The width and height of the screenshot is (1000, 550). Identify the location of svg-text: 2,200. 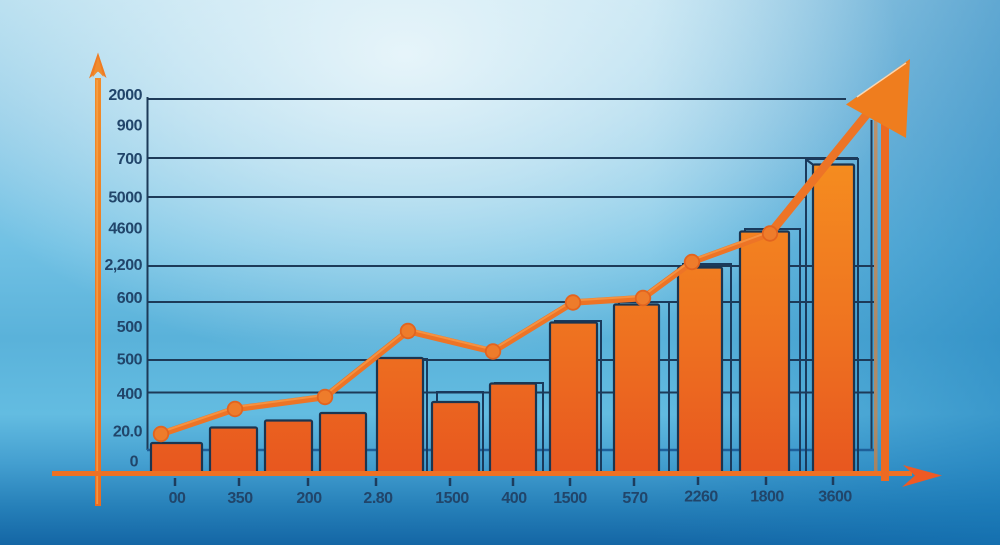
(123, 265).